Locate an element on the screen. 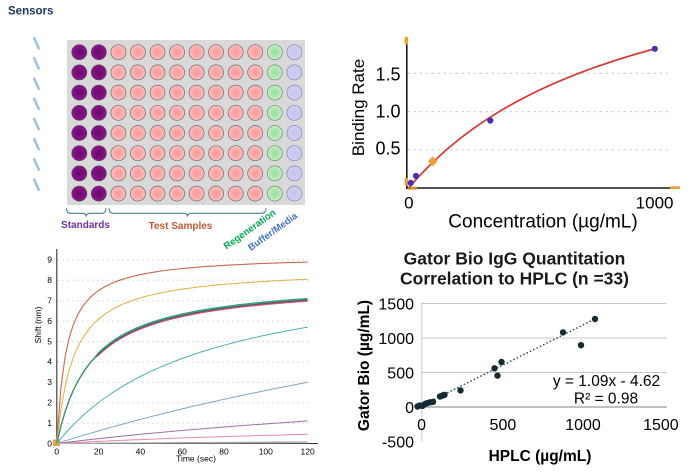 Image resolution: width=694 pixels, height=476 pixels. svg-text: Standards is located at coordinates (85, 225).